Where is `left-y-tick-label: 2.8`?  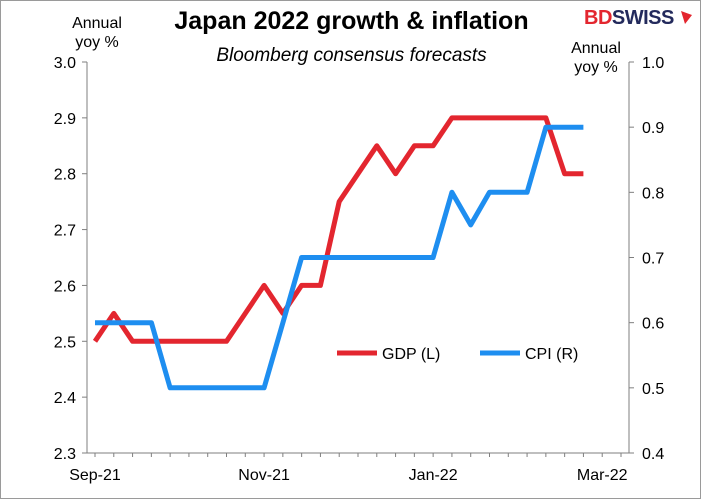
left-y-tick-label: 2.8 is located at coordinates (65, 175).